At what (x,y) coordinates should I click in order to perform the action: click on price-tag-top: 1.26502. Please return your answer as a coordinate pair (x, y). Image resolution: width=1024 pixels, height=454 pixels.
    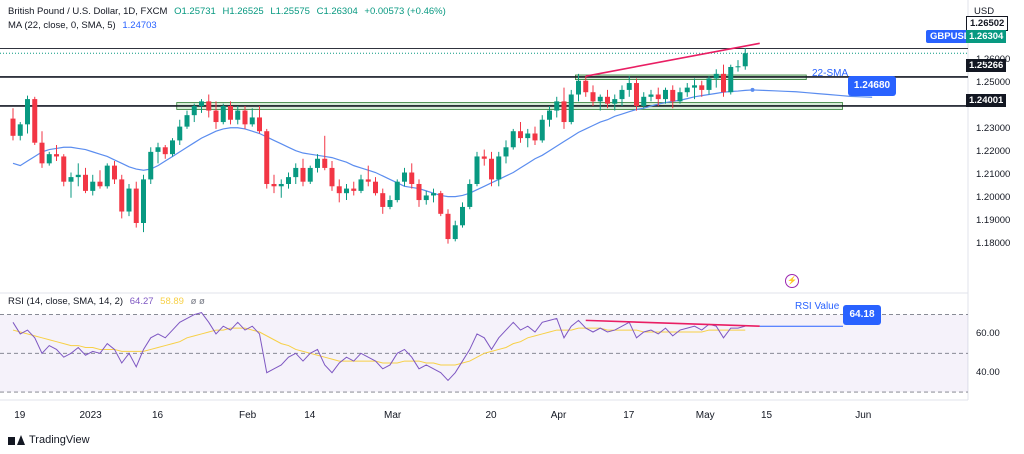
    Looking at the image, I should click on (987, 23).